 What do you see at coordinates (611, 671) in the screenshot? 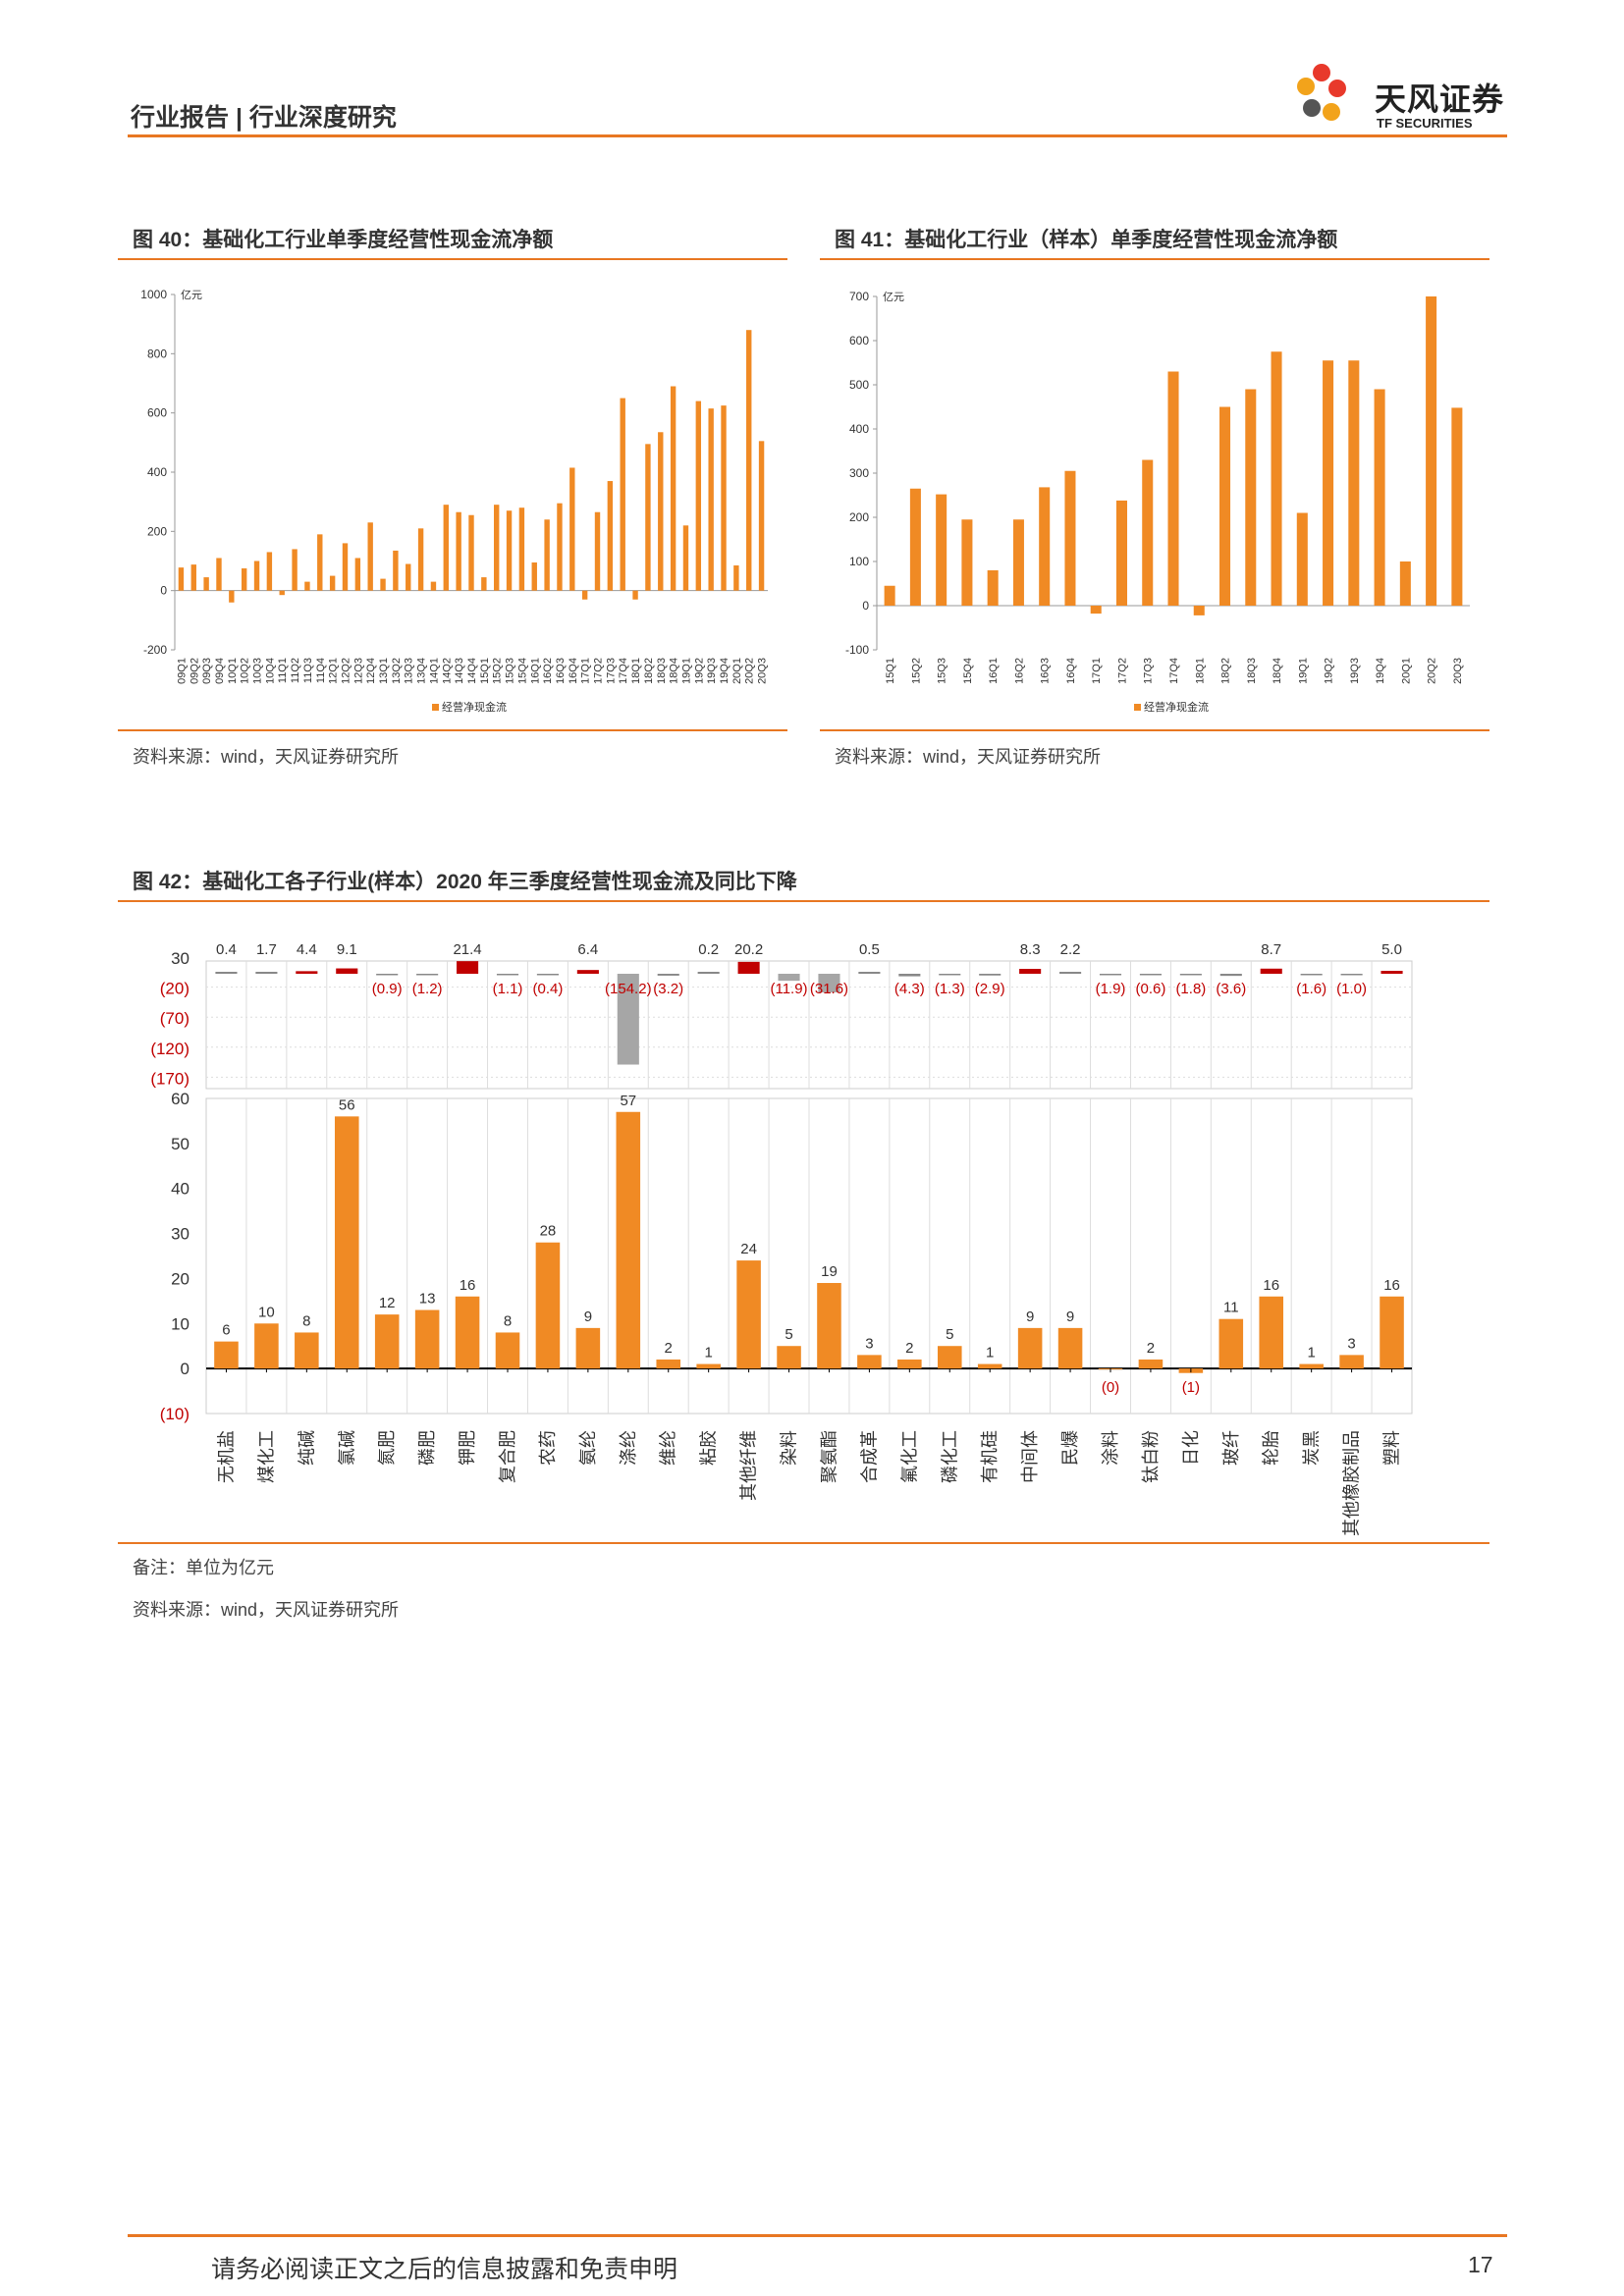
I see `x-tick-label: 17Q3` at bounding box center [611, 671].